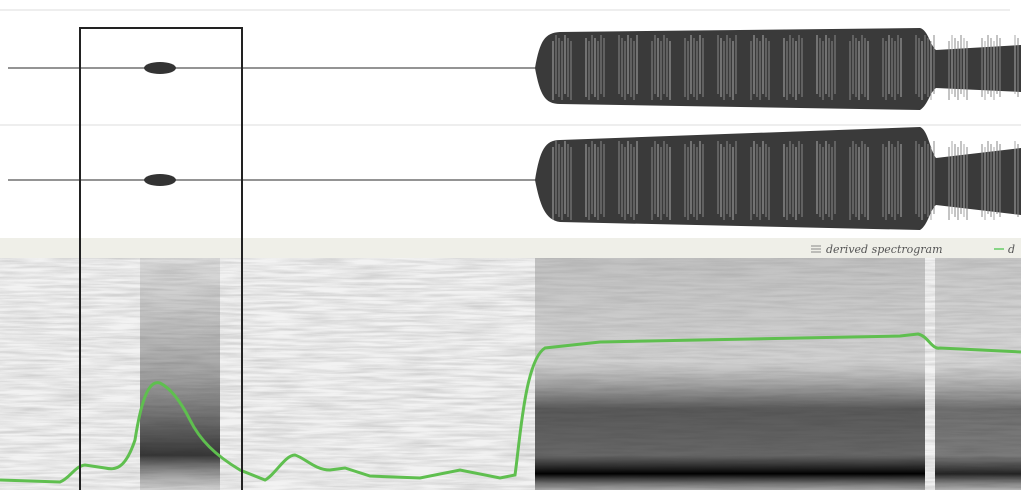 The height and width of the screenshot is (490, 1021). What do you see at coordinates (816, 249) in the screenshot?
I see `legend-icon` at bounding box center [816, 249].